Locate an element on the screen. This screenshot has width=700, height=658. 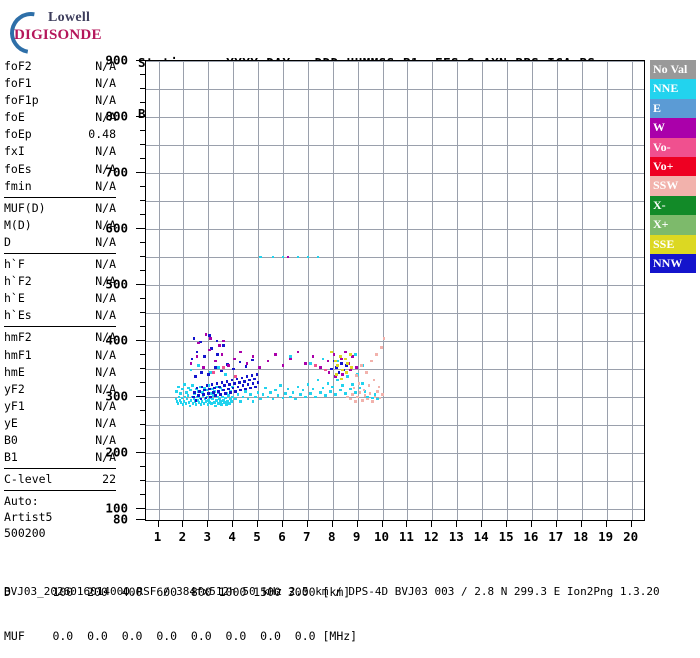
direction-color-legend: No Val NNE E W Vo- Vo+ SSW X- X+ SSE NNW is located at coordinates (673, 167).